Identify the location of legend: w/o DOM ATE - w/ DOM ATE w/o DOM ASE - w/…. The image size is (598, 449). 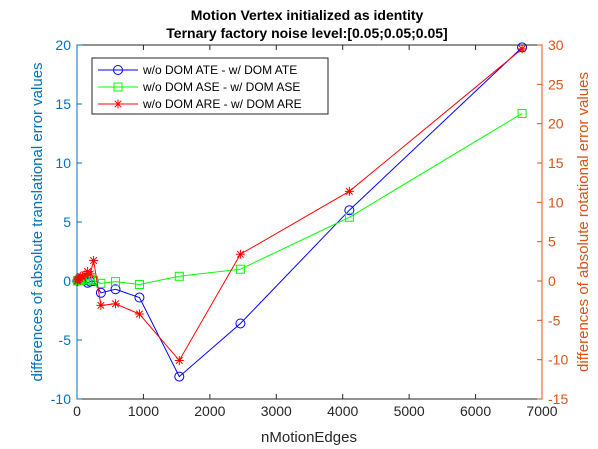
(210, 86).